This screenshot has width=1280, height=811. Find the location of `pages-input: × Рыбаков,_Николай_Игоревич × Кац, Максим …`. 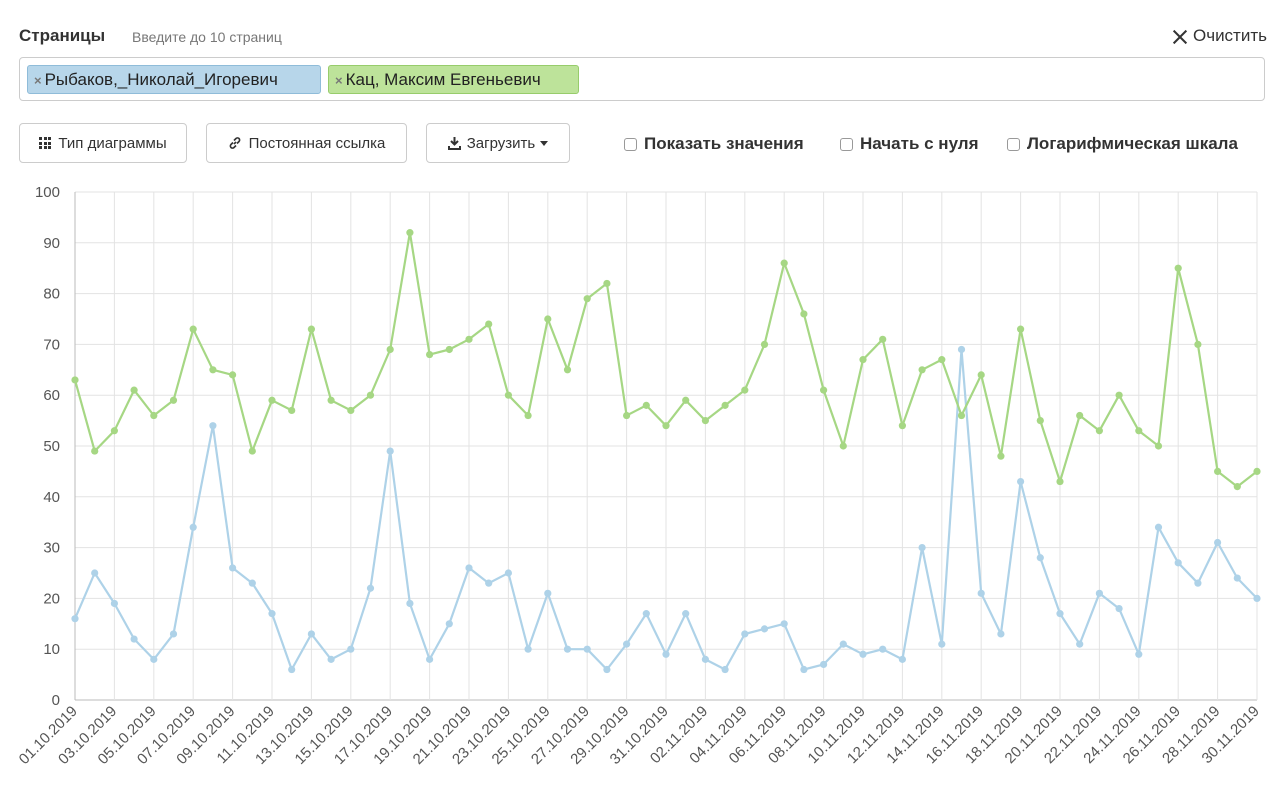

pages-input: × Рыбаков,_Николай_Игоревич × Кац, Максим … is located at coordinates (642, 79).